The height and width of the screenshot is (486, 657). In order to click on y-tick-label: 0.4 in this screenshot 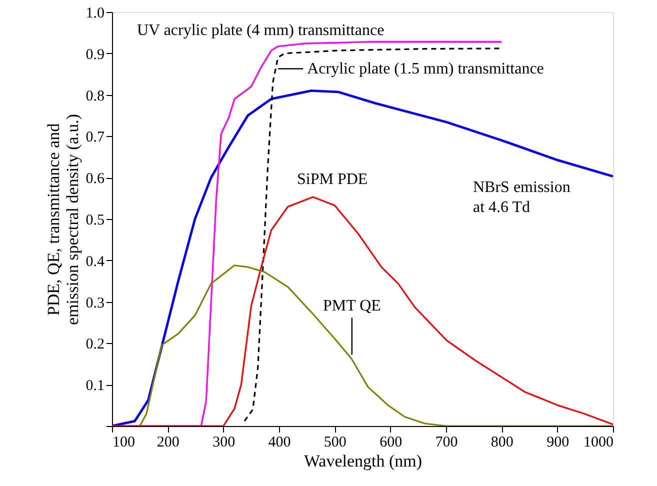, I will do `click(95, 262)`.